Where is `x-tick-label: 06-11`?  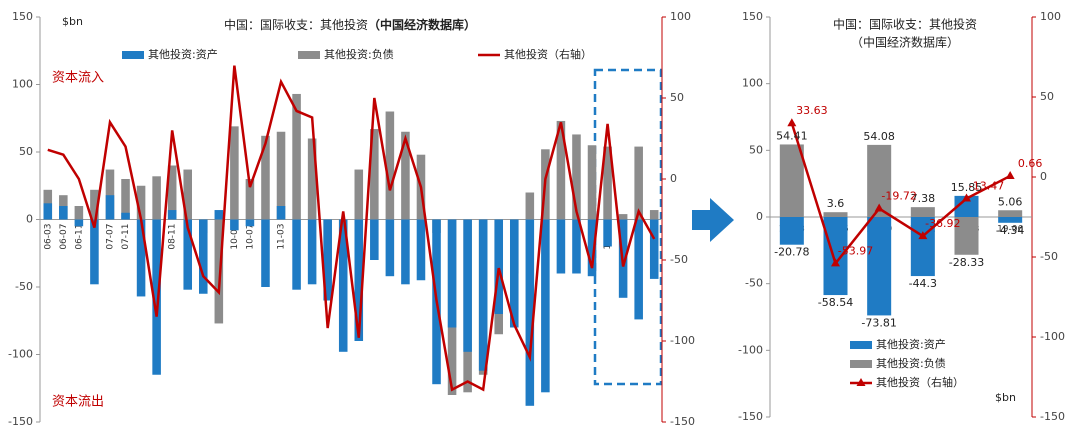
x-tick-label: 06-11 is located at coordinates (79, 237).